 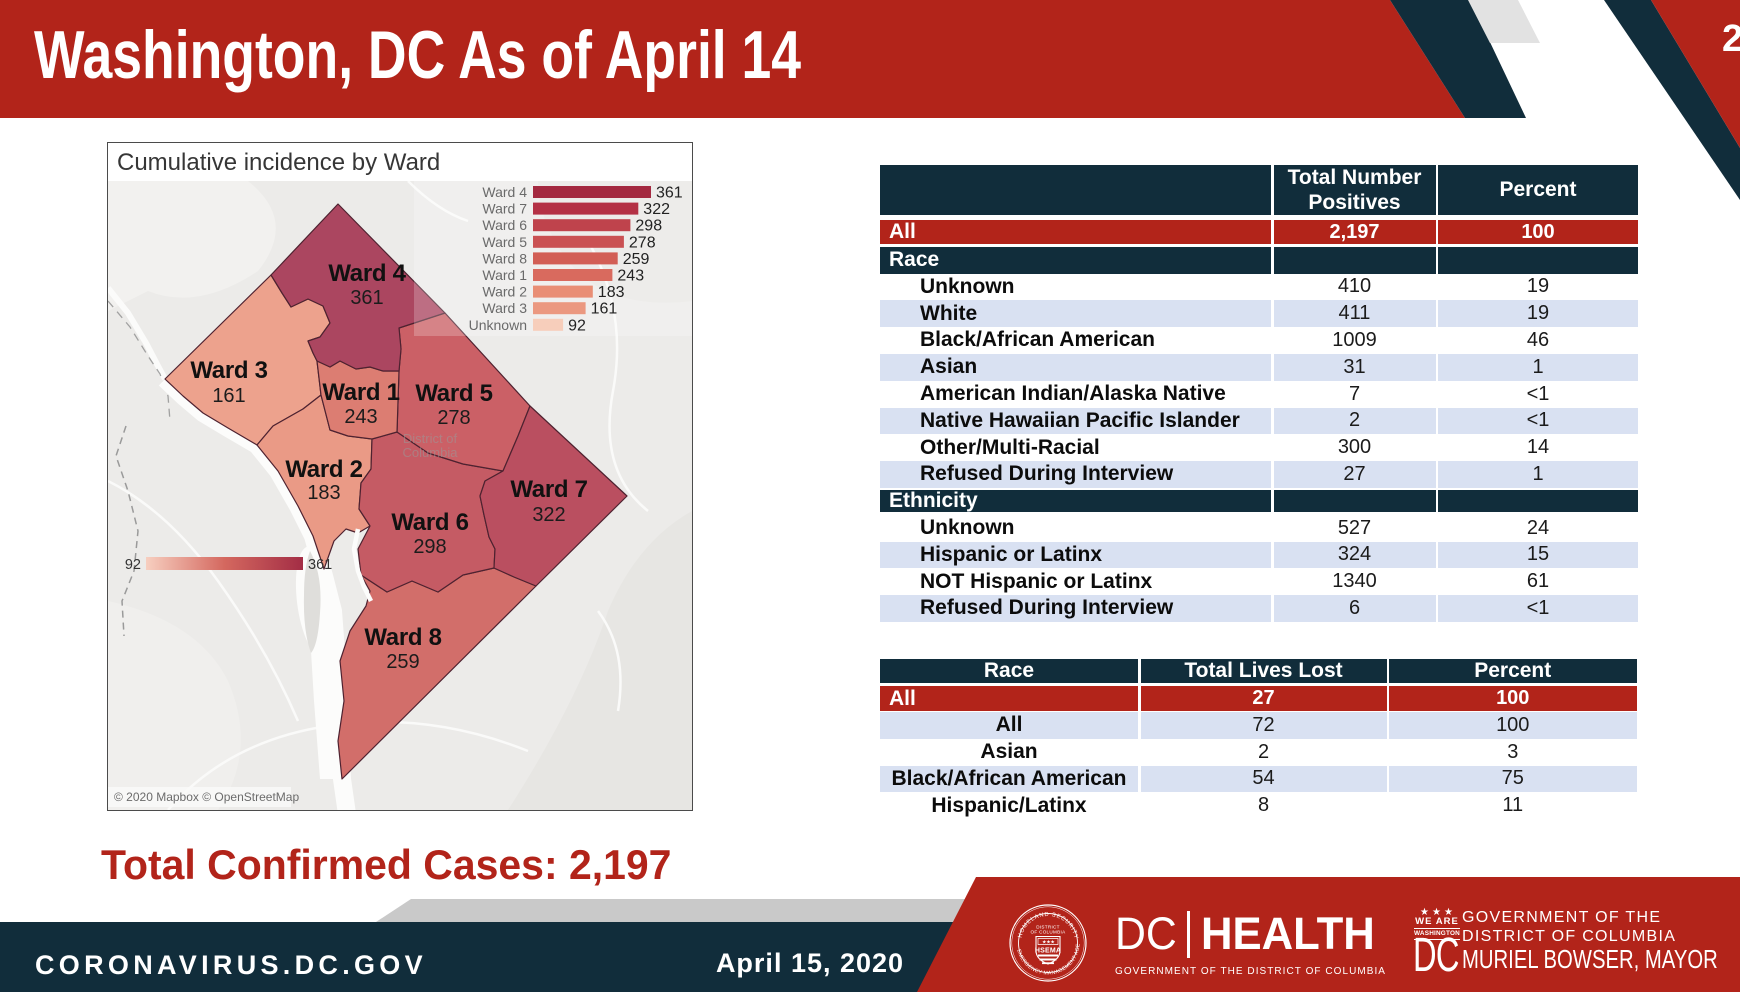 I want to click on svg-text: HOMELAND SECURITY AND, so click(x=1043, y=922).